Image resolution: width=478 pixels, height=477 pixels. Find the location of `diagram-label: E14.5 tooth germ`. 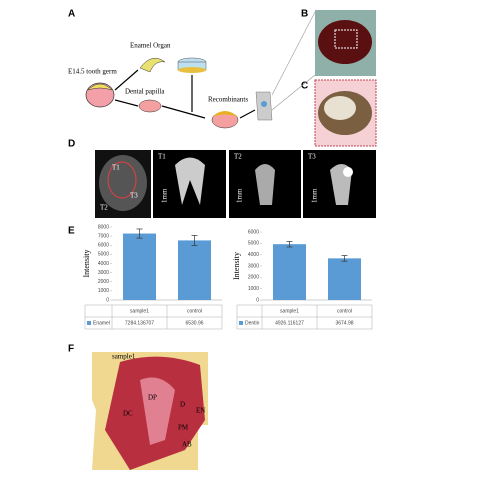

diagram-label: E14.5 tooth germ is located at coordinates (92, 72).